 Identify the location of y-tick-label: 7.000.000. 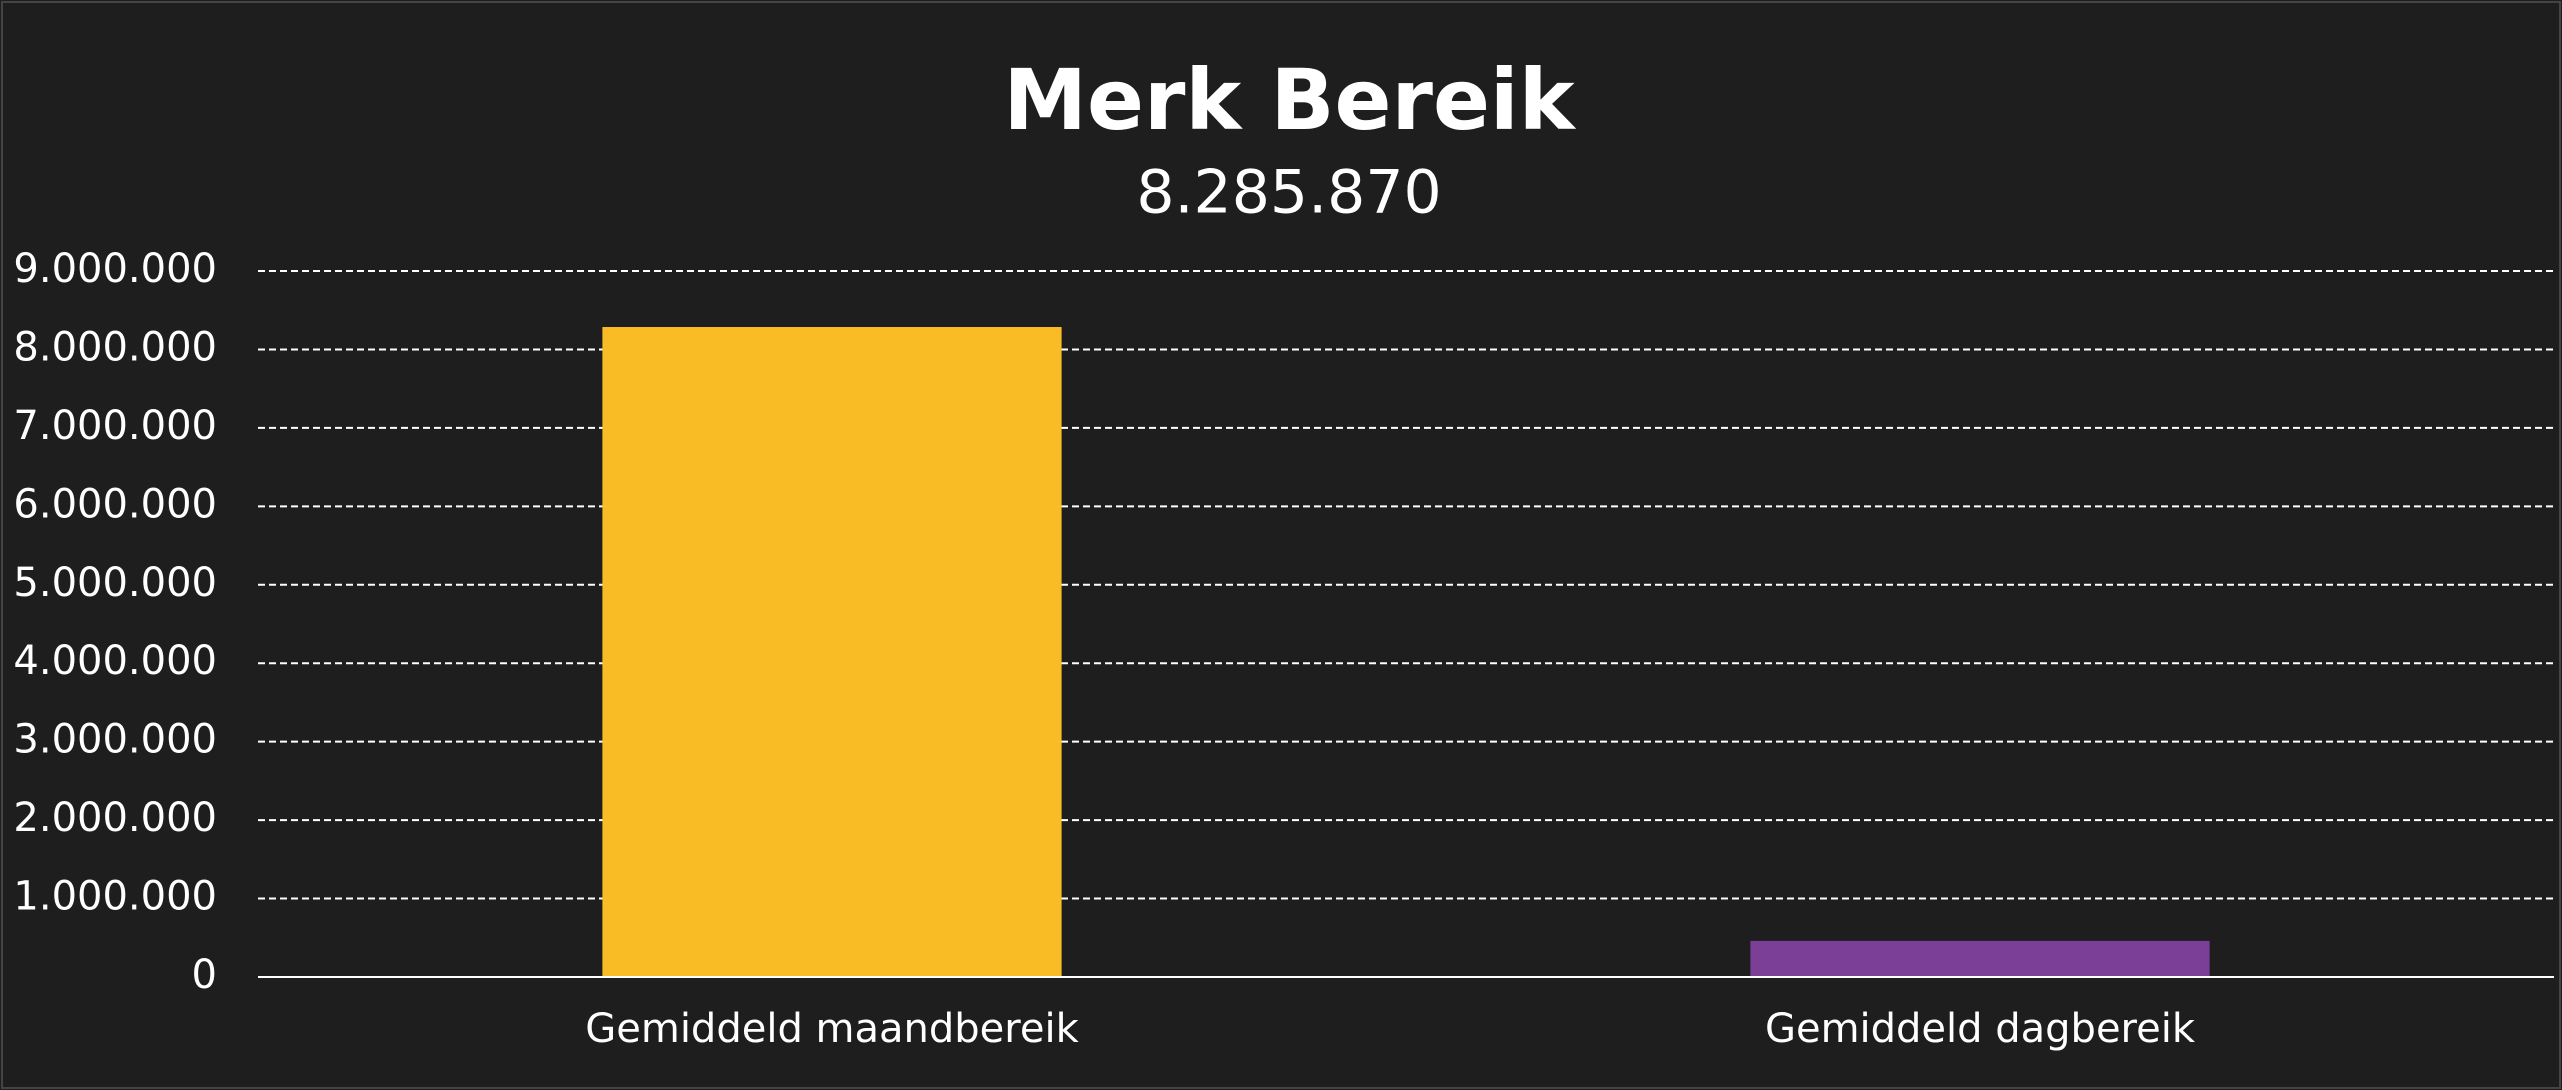
(115, 426).